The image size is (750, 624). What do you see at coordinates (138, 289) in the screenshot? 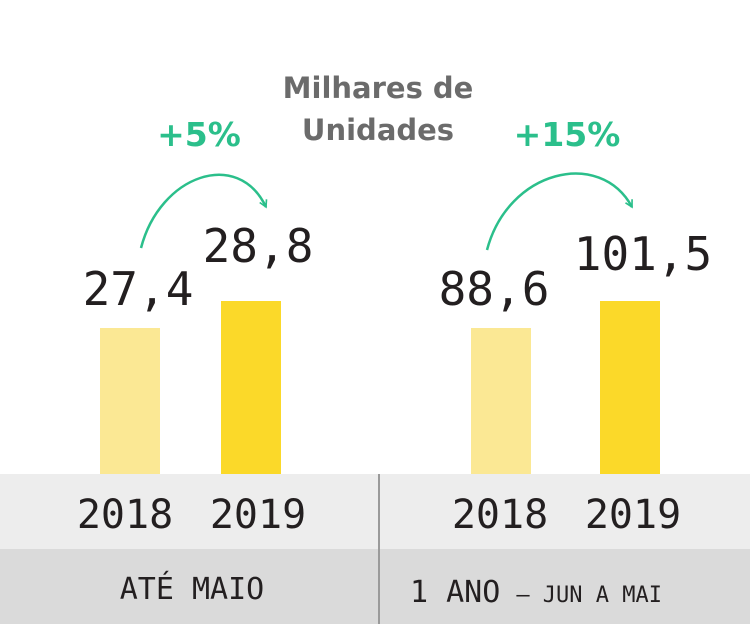
I see `value-label-ate-maio-2018: 27,4` at bounding box center [138, 289].